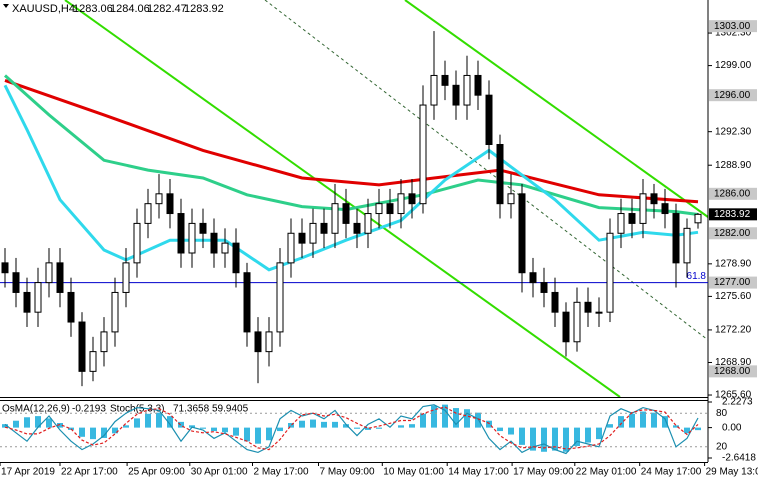  What do you see at coordinates (413, 472) in the screenshot?
I see `time-label: 10 May 01:00` at bounding box center [413, 472].